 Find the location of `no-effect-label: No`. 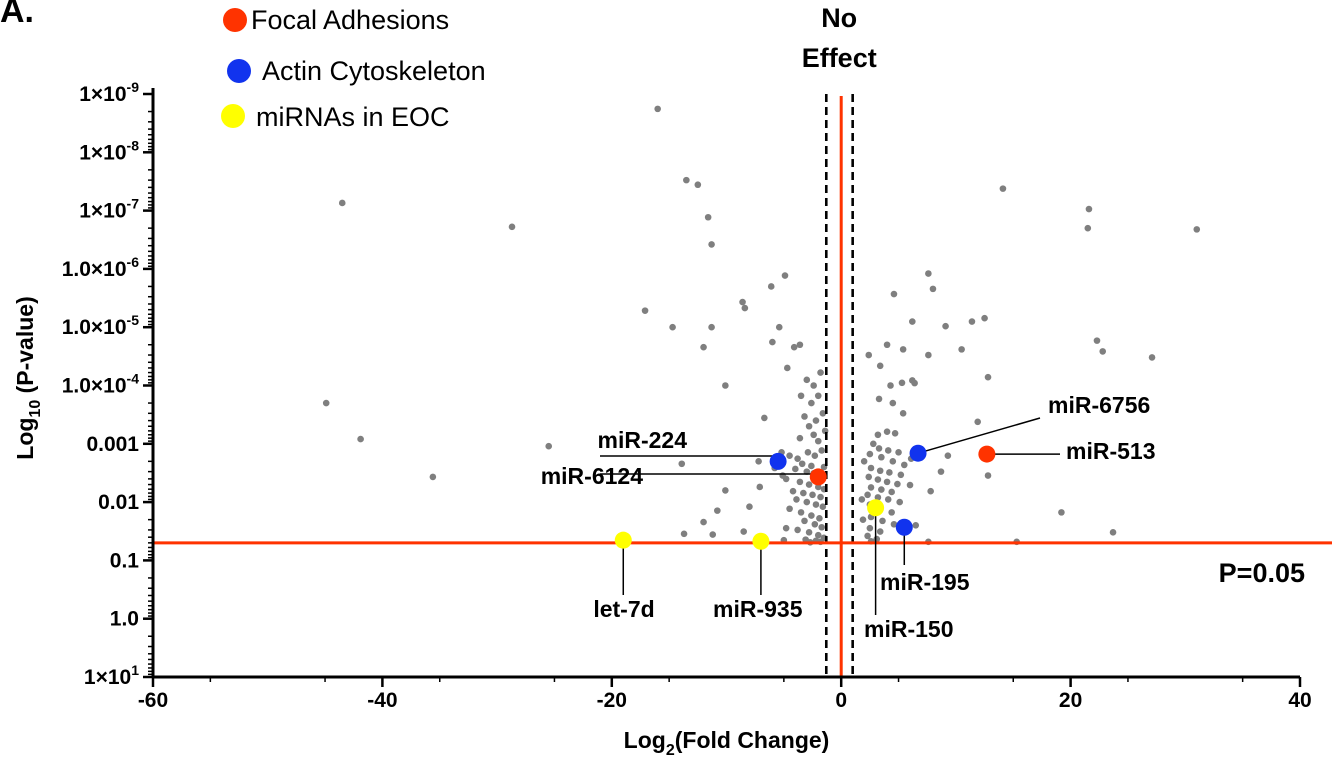

no-effect-label: No is located at coordinates (839, 18).